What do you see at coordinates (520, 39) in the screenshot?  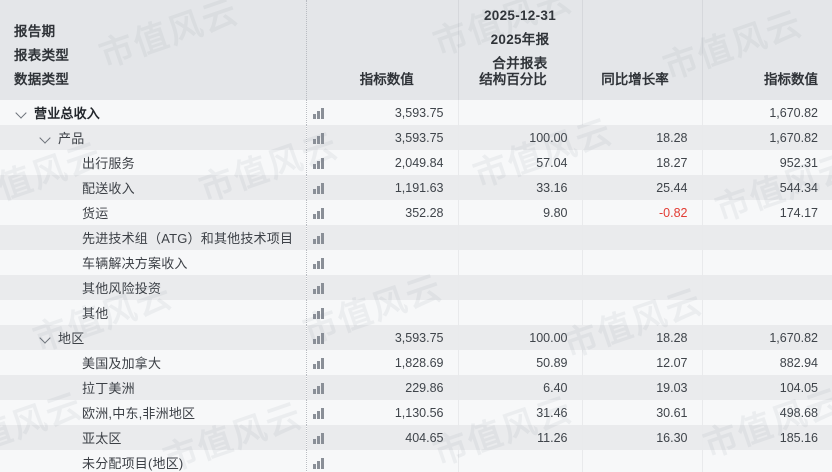 I see `header-period-report: 2025年报` at bounding box center [520, 39].